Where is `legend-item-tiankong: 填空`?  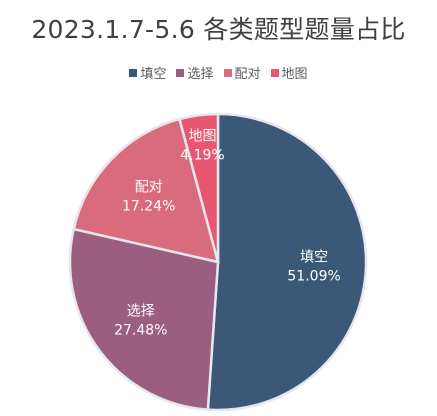
legend-item-tiankong: 填空 is located at coordinates (147, 72).